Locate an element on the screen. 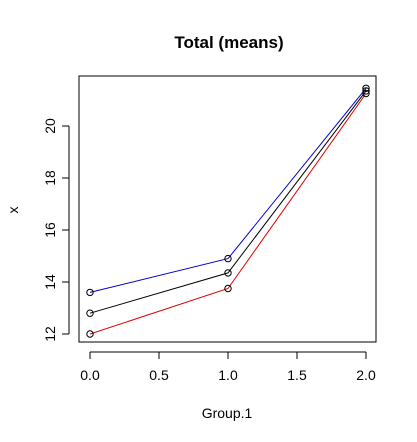 This screenshot has height=442, width=417. x-tick-label: 1.5 is located at coordinates (297, 375).